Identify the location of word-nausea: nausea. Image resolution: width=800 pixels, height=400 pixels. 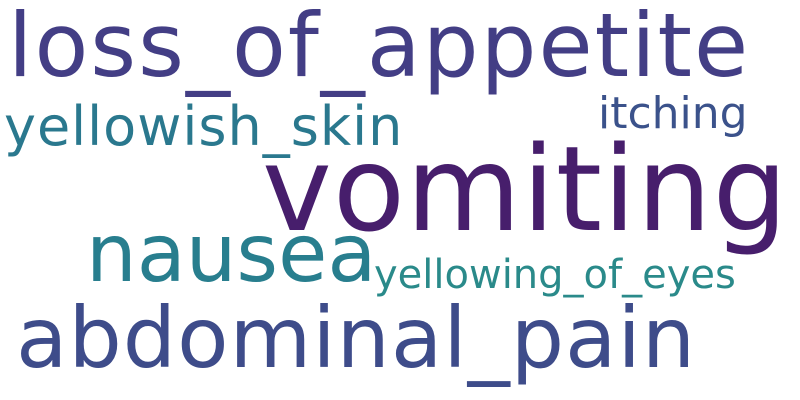
(231, 253).